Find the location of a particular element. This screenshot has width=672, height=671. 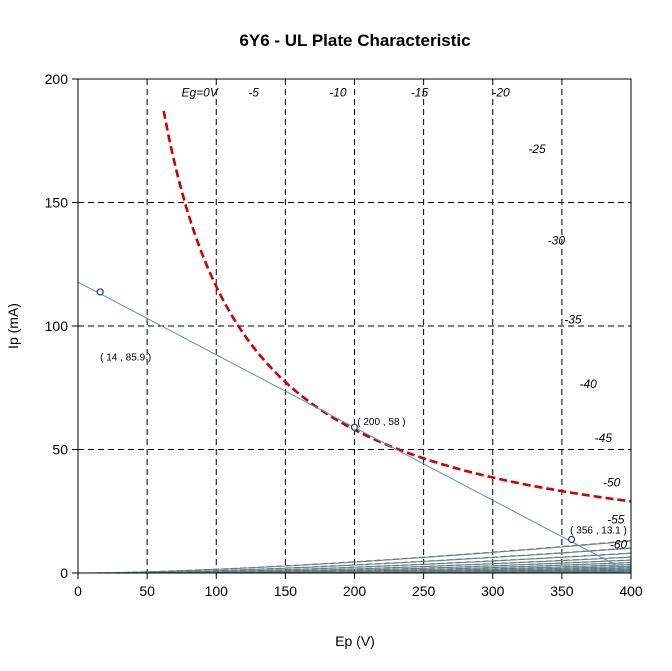

y-axis-label: Ip (mA) is located at coordinates (13, 326).